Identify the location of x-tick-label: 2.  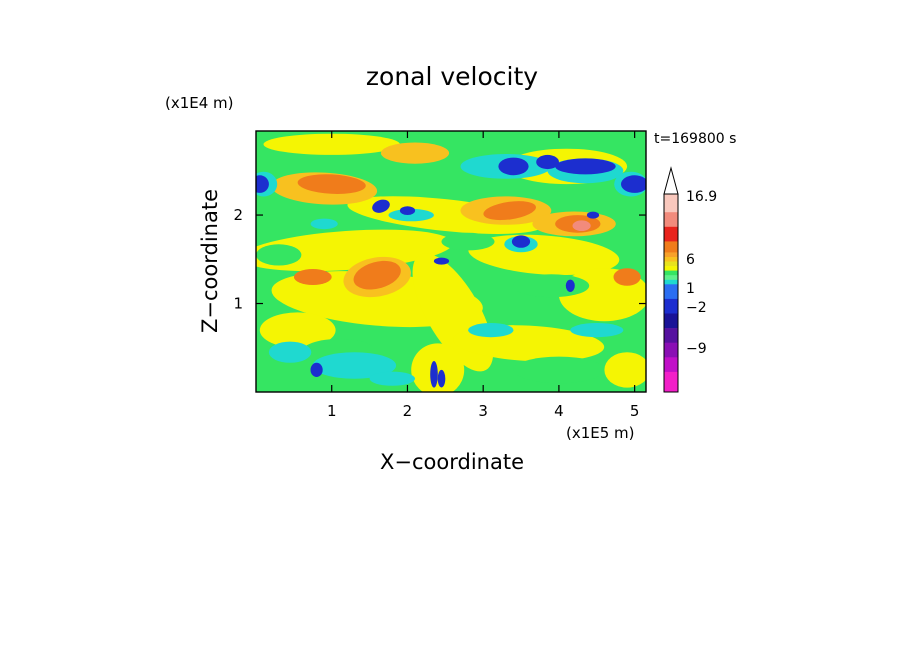
(408, 411).